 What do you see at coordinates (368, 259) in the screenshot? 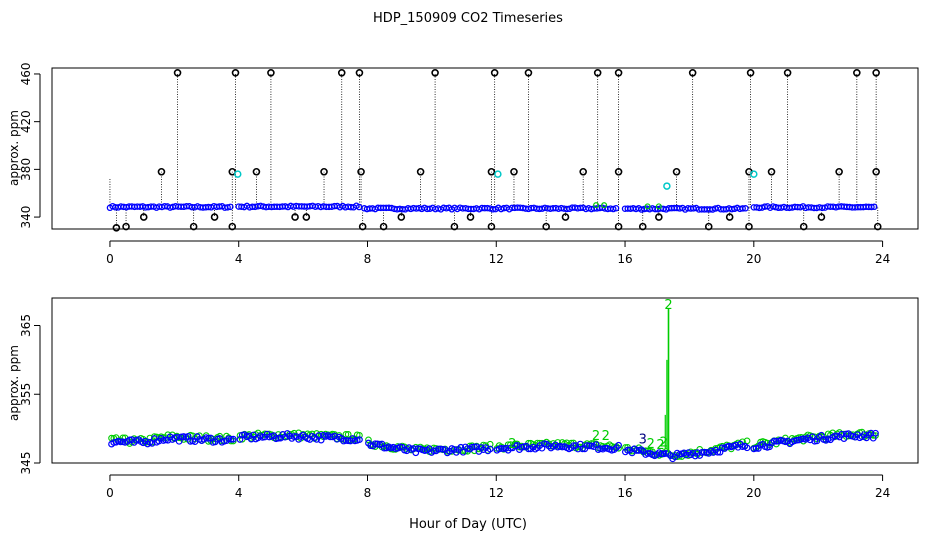
I see `top-x-tick-label: 8` at bounding box center [368, 259].